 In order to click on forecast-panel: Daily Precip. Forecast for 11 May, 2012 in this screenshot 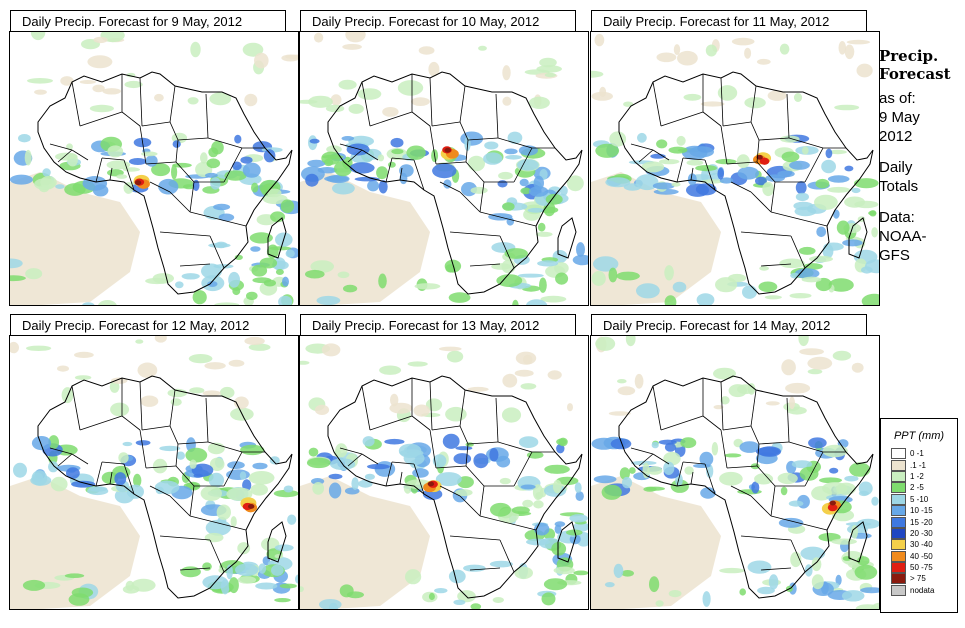, I will do `click(735, 157)`.